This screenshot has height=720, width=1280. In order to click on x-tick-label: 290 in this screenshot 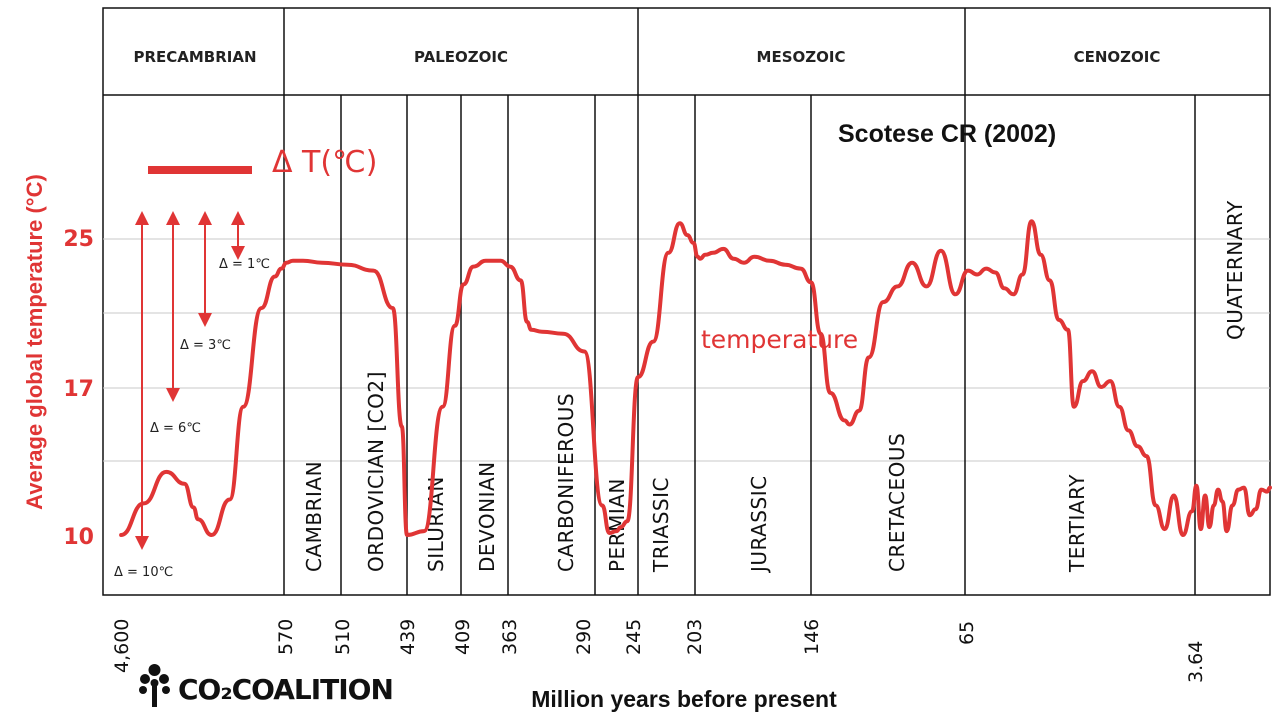, I will do `click(584, 637)`.